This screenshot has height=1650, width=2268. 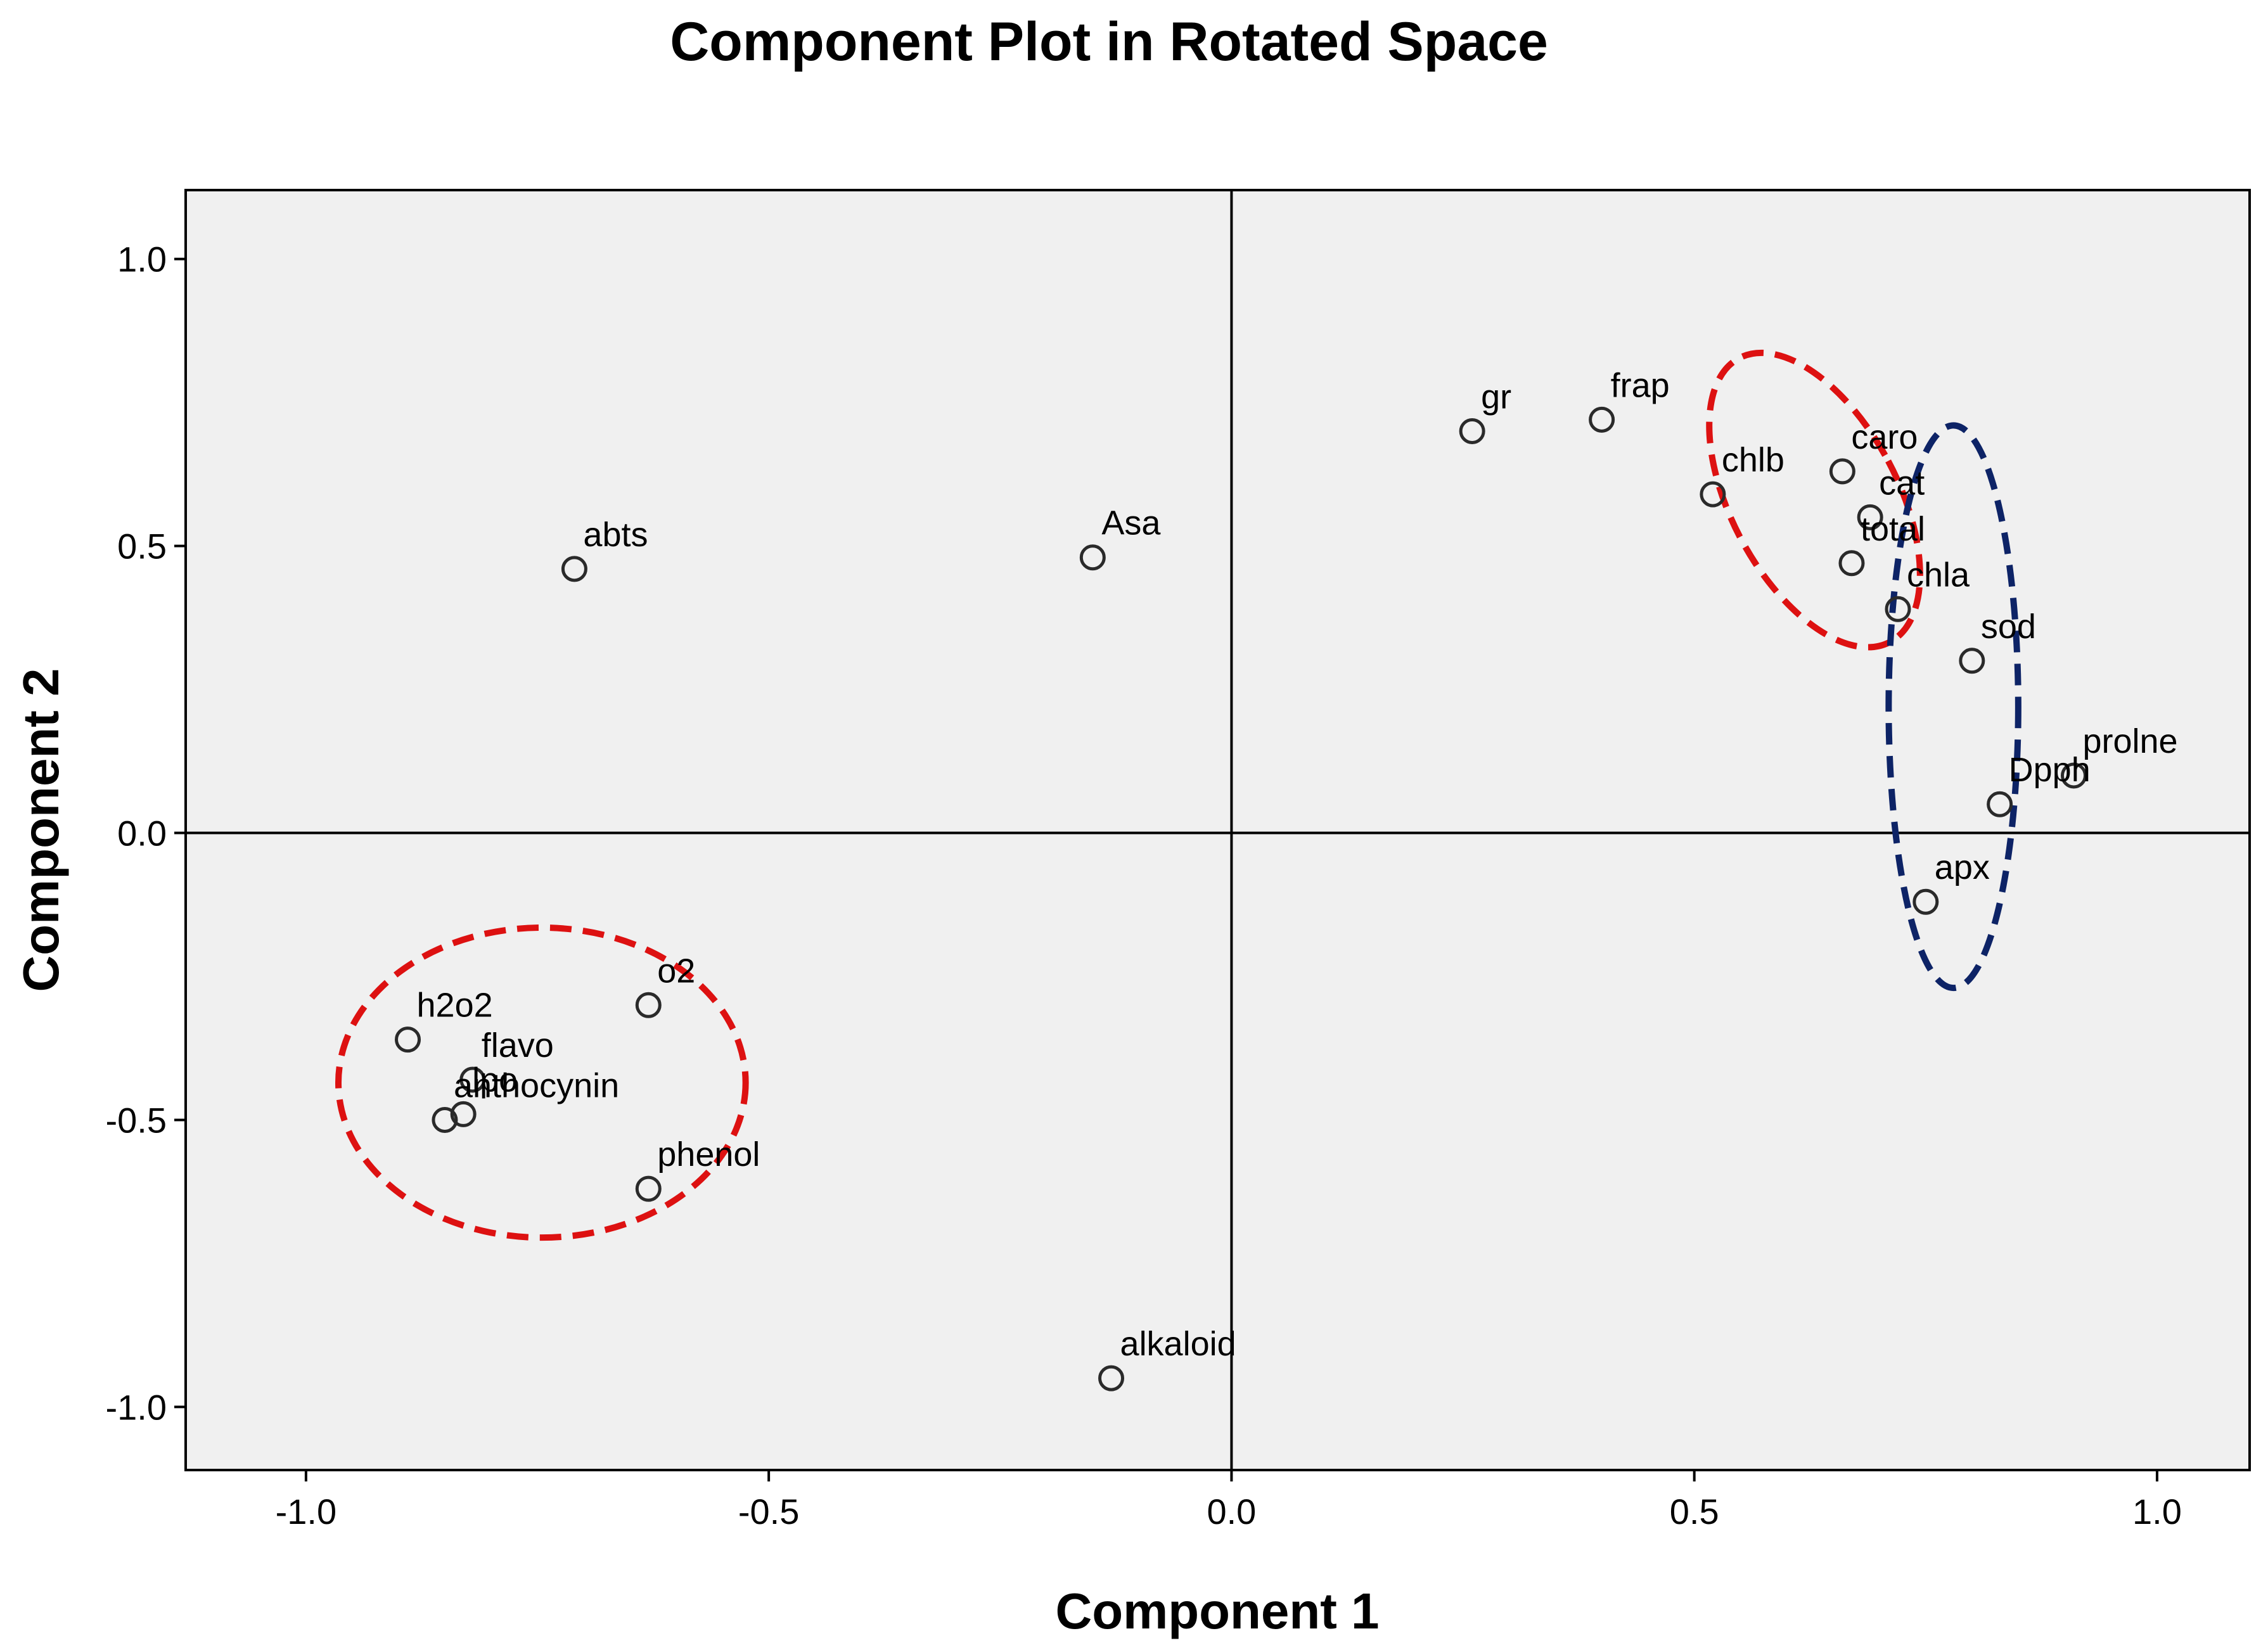 I want to click on point-alkaloid, so click(x=1111, y=1378).